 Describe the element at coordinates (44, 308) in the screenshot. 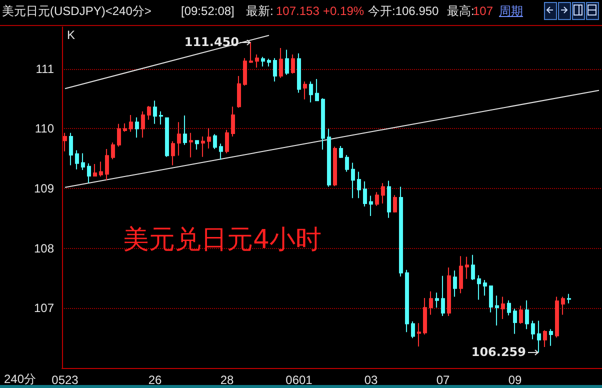

I see `y-tick-label: 107` at that location.